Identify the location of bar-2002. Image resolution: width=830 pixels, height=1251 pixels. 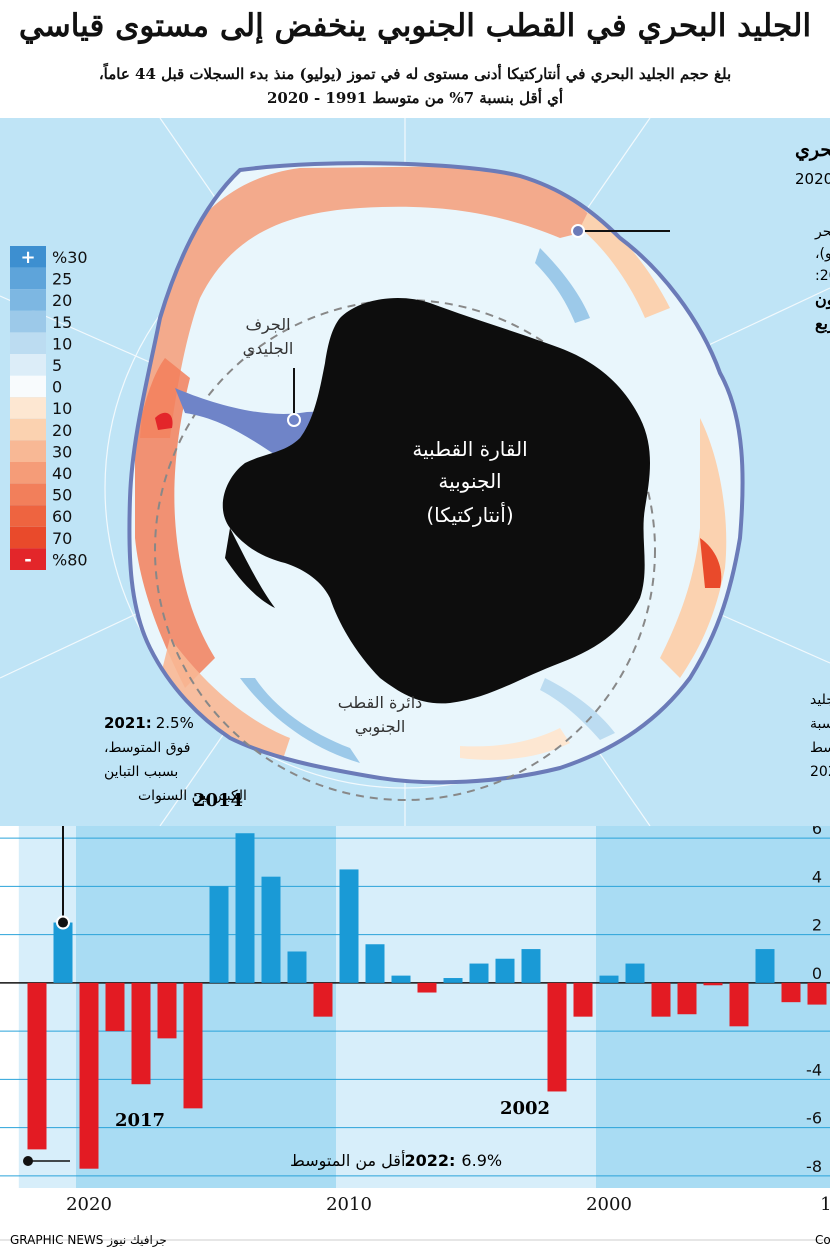
(557, 1037).